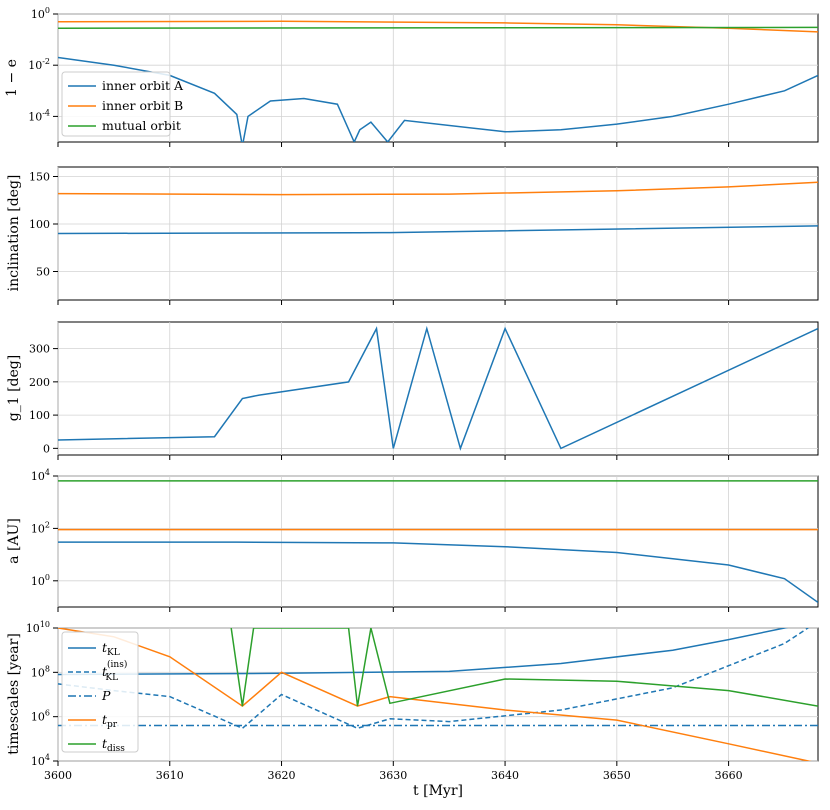 The image size is (830, 810). I want to click on legend-label-t-pr: tpr, so click(110, 721).